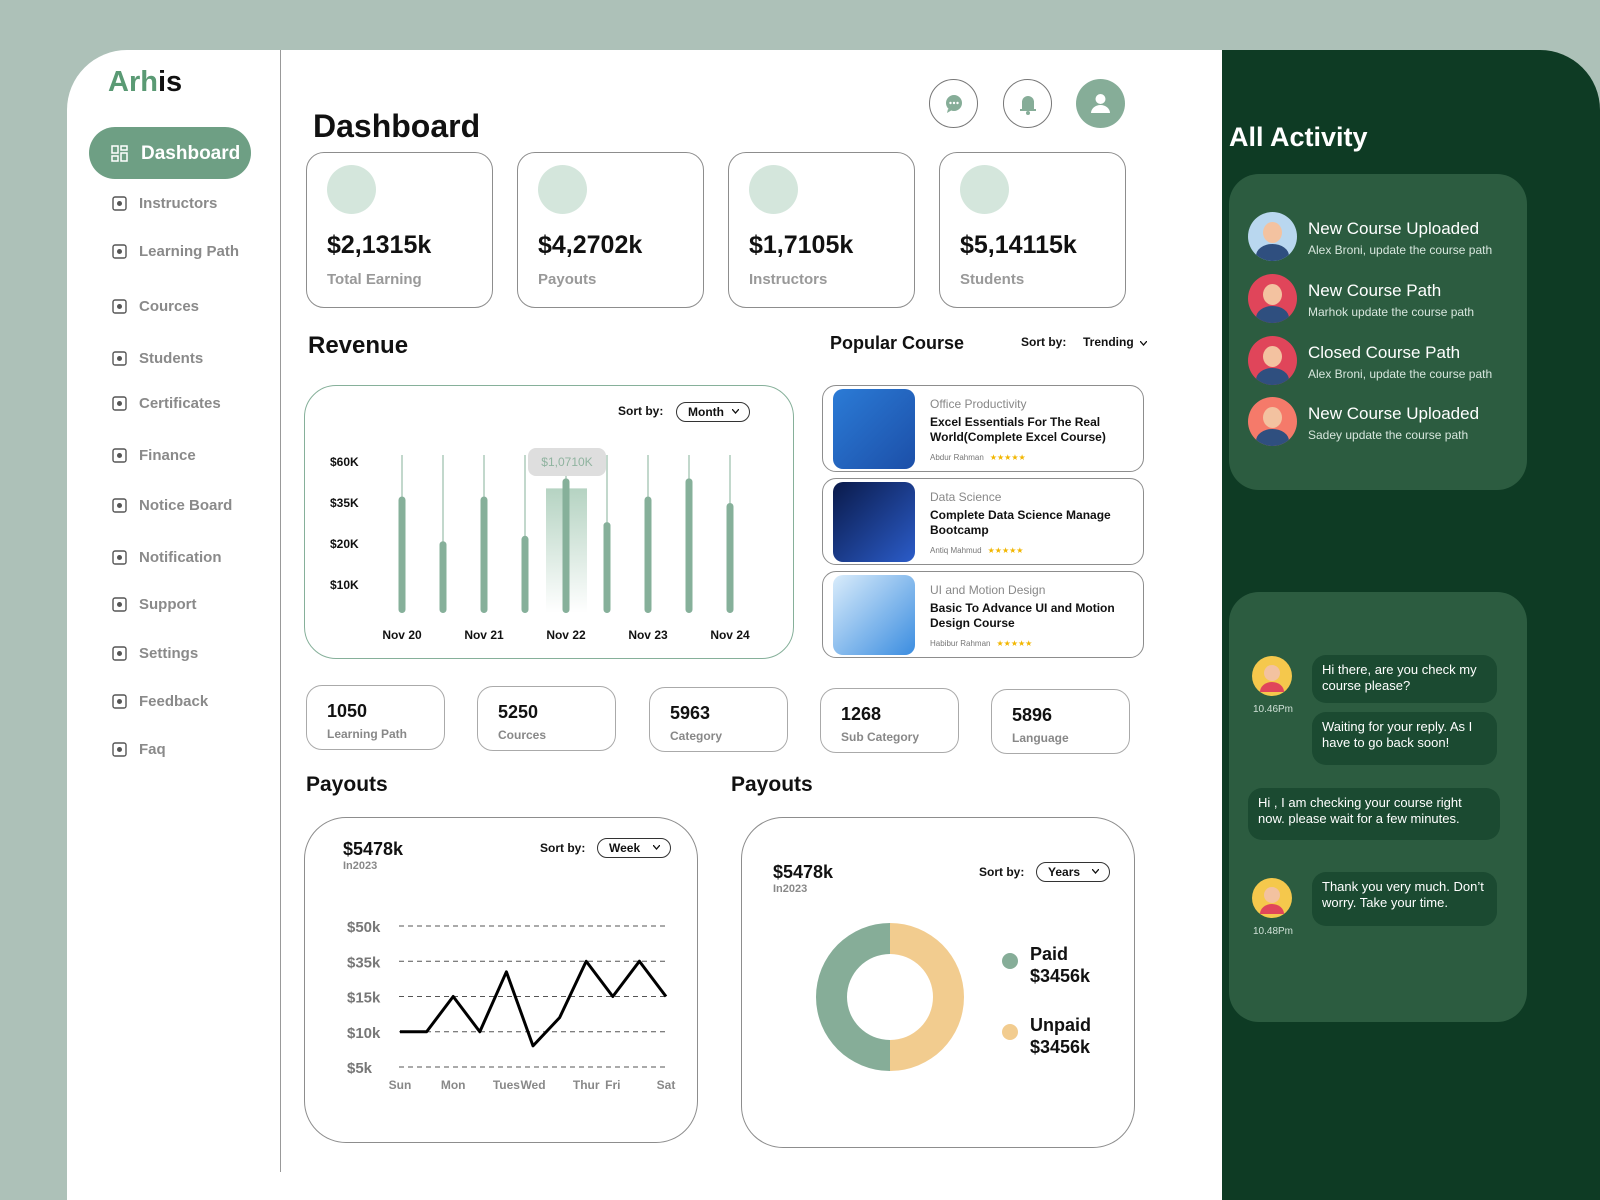 The image size is (1600, 1200). I want to click on sort-label: Sort by:, so click(641, 411).